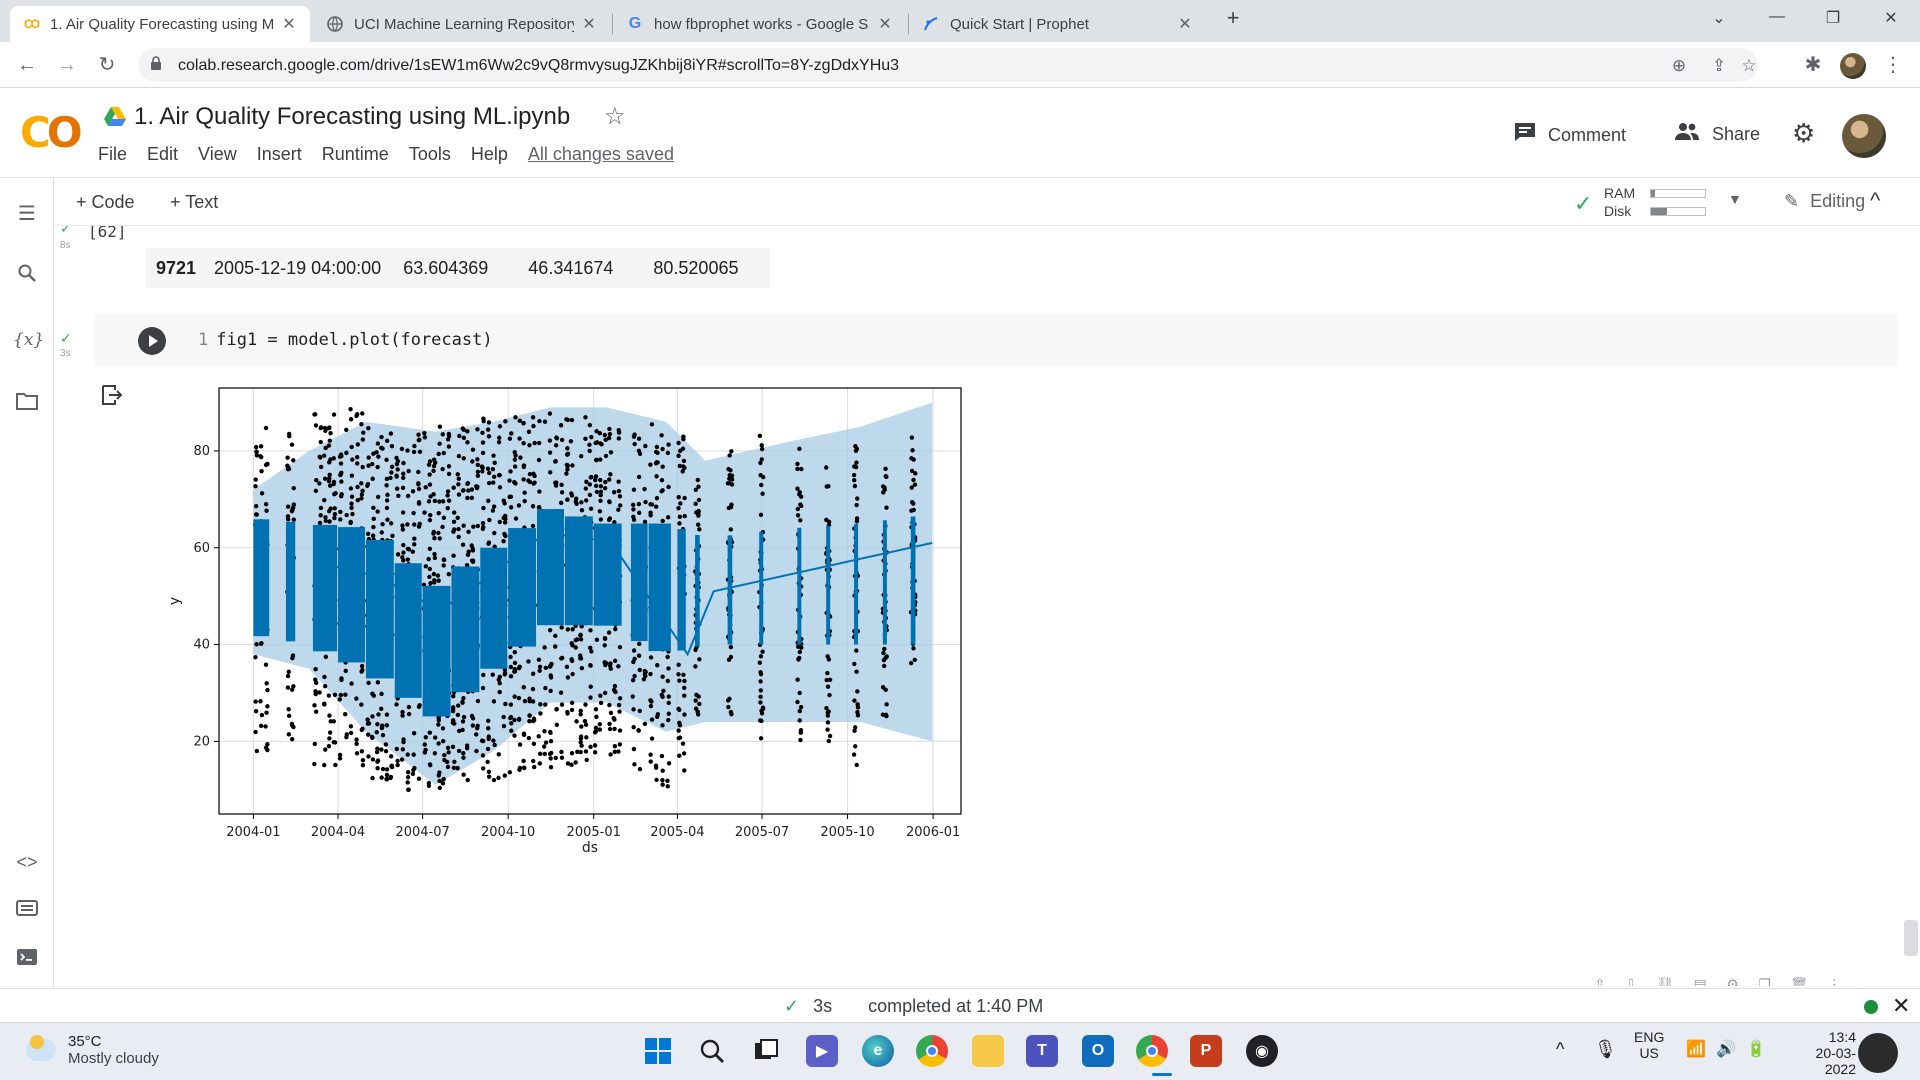  What do you see at coordinates (51, 132) in the screenshot?
I see `colab-logo: CO` at bounding box center [51, 132].